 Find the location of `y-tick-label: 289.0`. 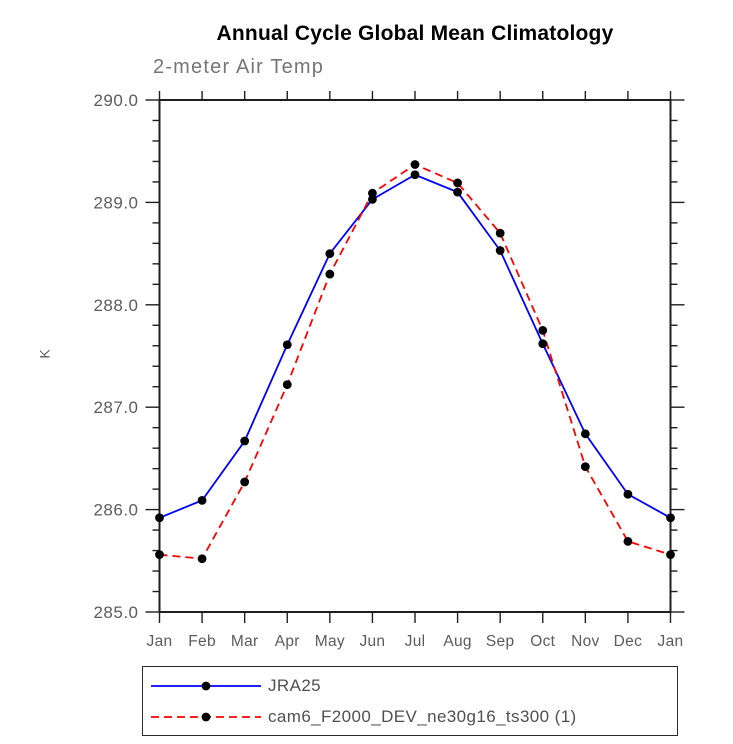

y-tick-label: 289.0 is located at coordinates (115, 202).